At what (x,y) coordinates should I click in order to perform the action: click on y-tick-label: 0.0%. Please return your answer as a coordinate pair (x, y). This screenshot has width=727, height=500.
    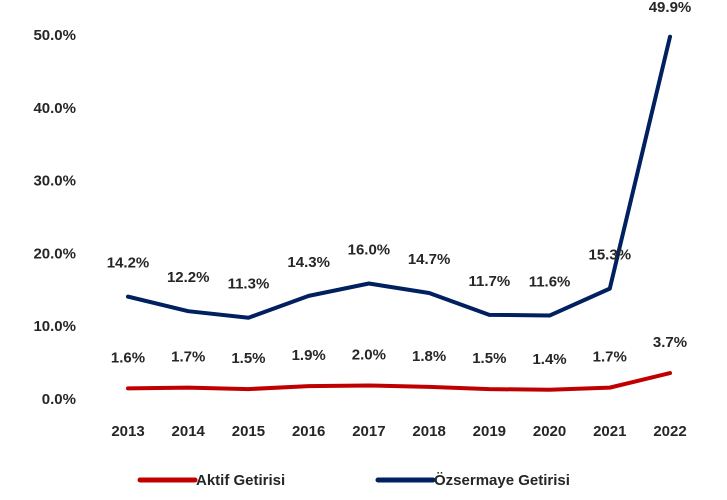
    Looking at the image, I should click on (59, 399).